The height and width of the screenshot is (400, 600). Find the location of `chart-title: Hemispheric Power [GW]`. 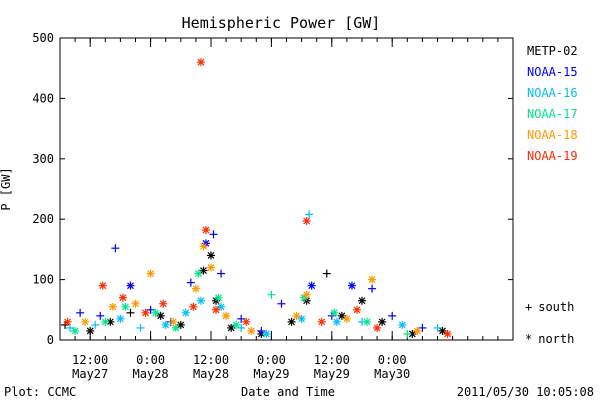

chart-title: Hemispheric Power [GW] is located at coordinates (281, 23).